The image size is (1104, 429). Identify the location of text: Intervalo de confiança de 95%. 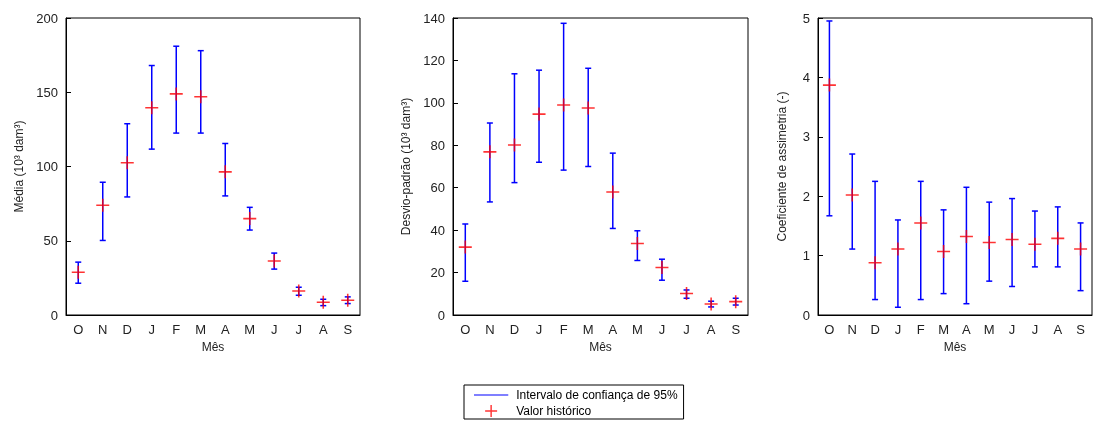
(597, 395).